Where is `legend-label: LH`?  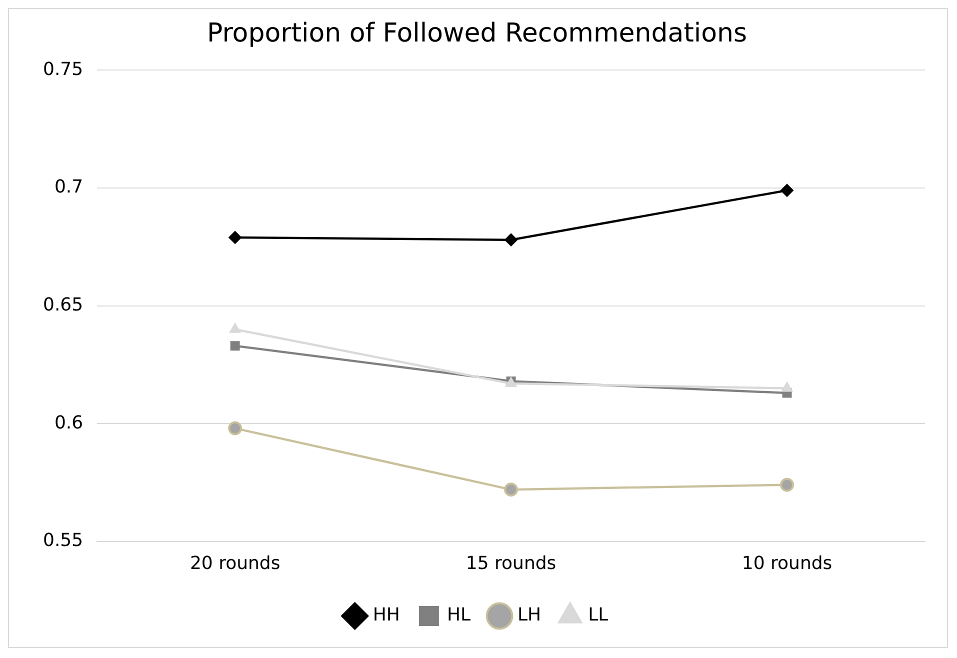
legend-label: LH is located at coordinates (530, 615).